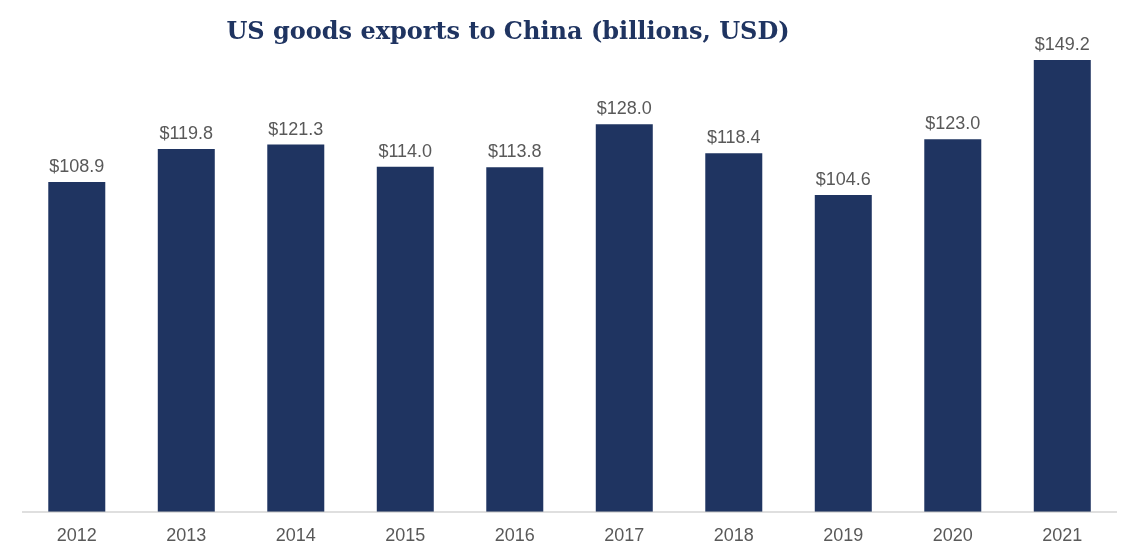 The width and height of the screenshot is (1125, 556). What do you see at coordinates (733, 137) in the screenshot?
I see `data-label: $118.4` at bounding box center [733, 137].